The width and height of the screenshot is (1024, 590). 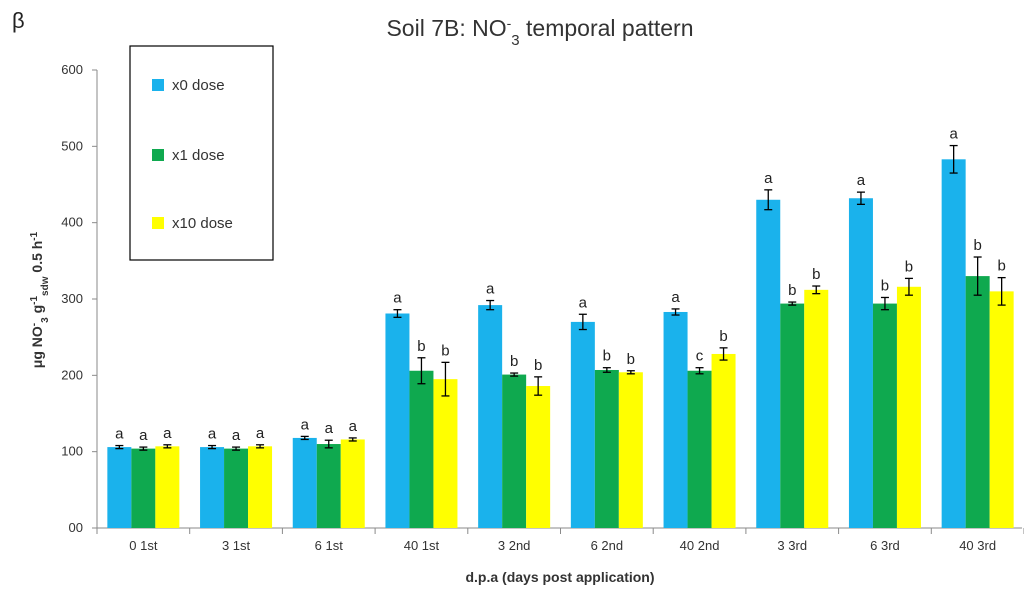 What do you see at coordinates (72, 69) in the screenshot?
I see `y-tick-label: 600` at bounding box center [72, 69].